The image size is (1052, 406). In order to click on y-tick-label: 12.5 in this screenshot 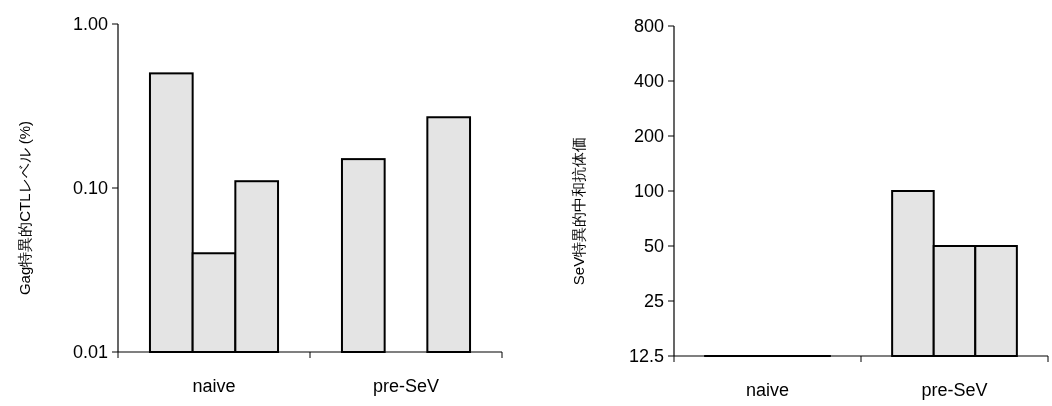, I will do `click(646, 356)`.